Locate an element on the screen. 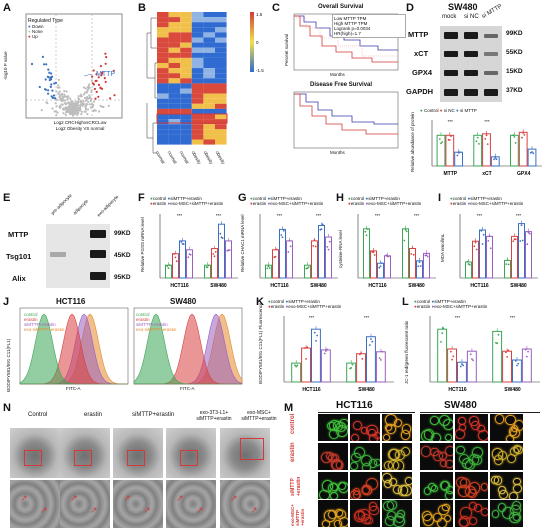  col-label: obesity is located at coordinates (196, 157).